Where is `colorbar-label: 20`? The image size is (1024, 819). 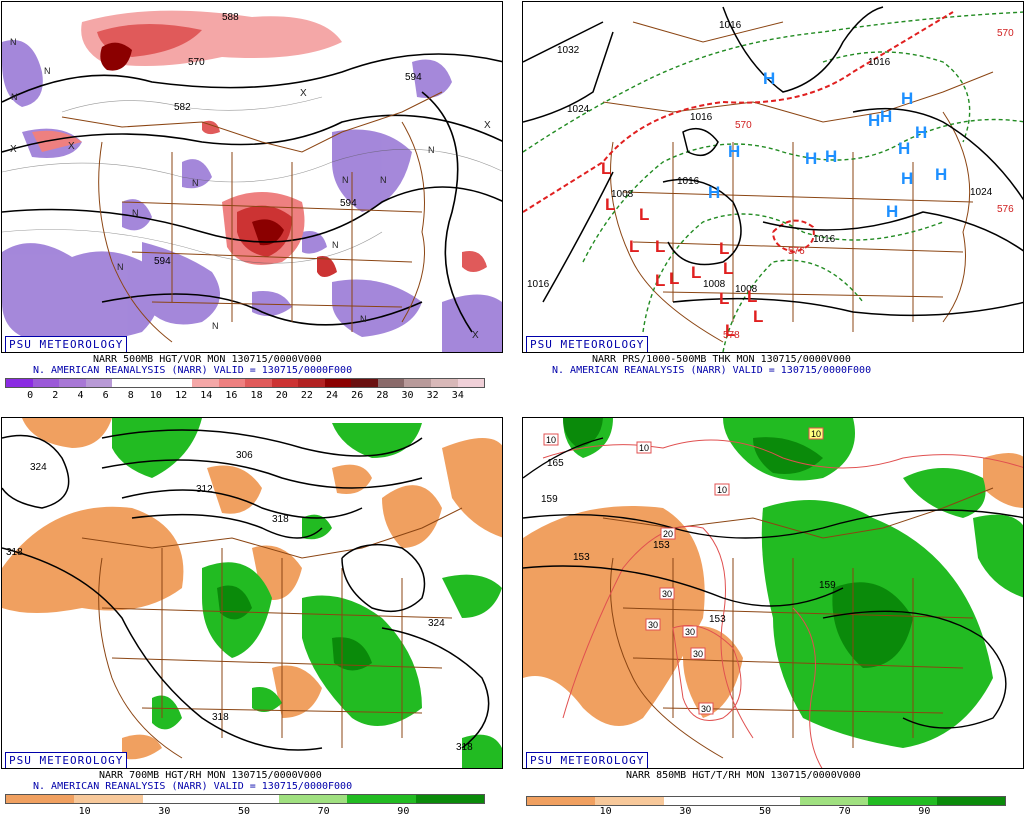 colorbar-label: 20 is located at coordinates (281, 395).